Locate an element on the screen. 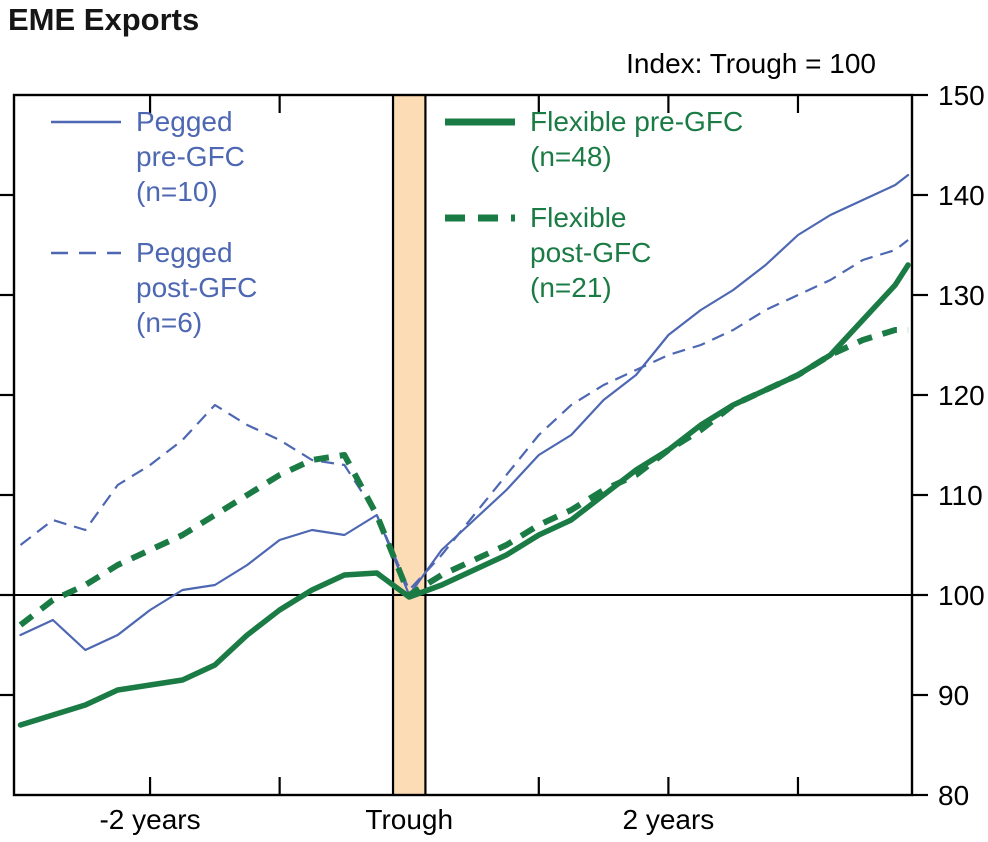 The height and width of the screenshot is (842, 988). legend-label-flexible-post: Flexible post-GFC (n=21) is located at coordinates (590, 252).